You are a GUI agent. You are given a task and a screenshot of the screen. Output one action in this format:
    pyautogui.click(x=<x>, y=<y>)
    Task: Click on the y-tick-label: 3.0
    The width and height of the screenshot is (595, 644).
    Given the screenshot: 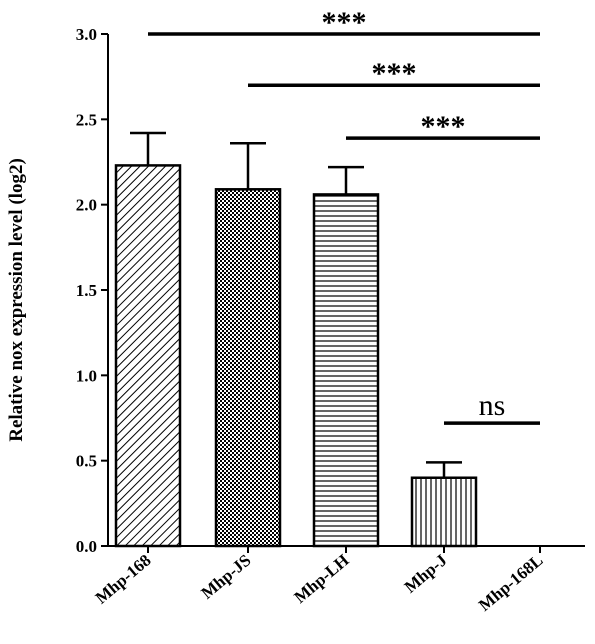 What is the action you would take?
    pyautogui.click(x=86, y=34)
    